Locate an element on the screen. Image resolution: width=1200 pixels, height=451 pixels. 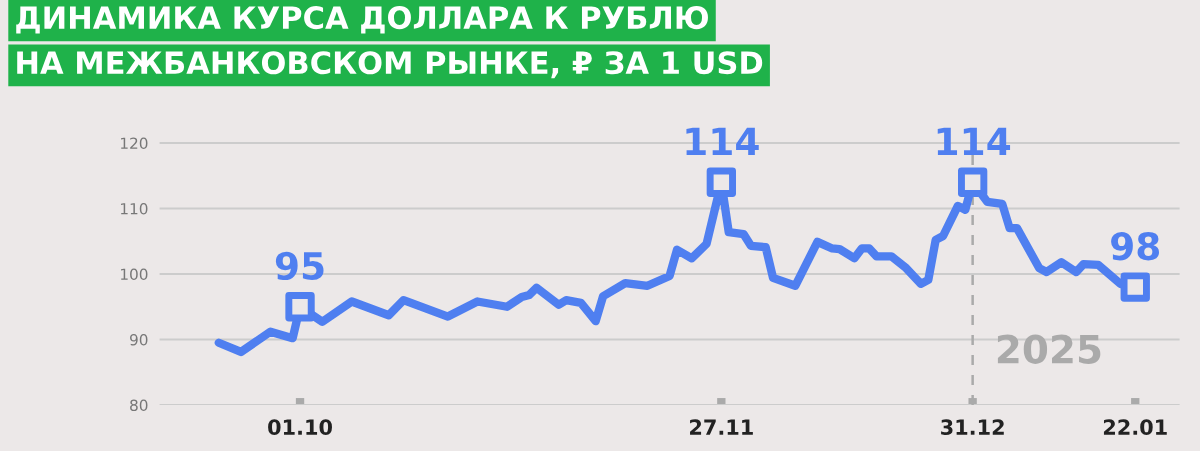
y-tick-label: 80 is located at coordinates (139, 405).